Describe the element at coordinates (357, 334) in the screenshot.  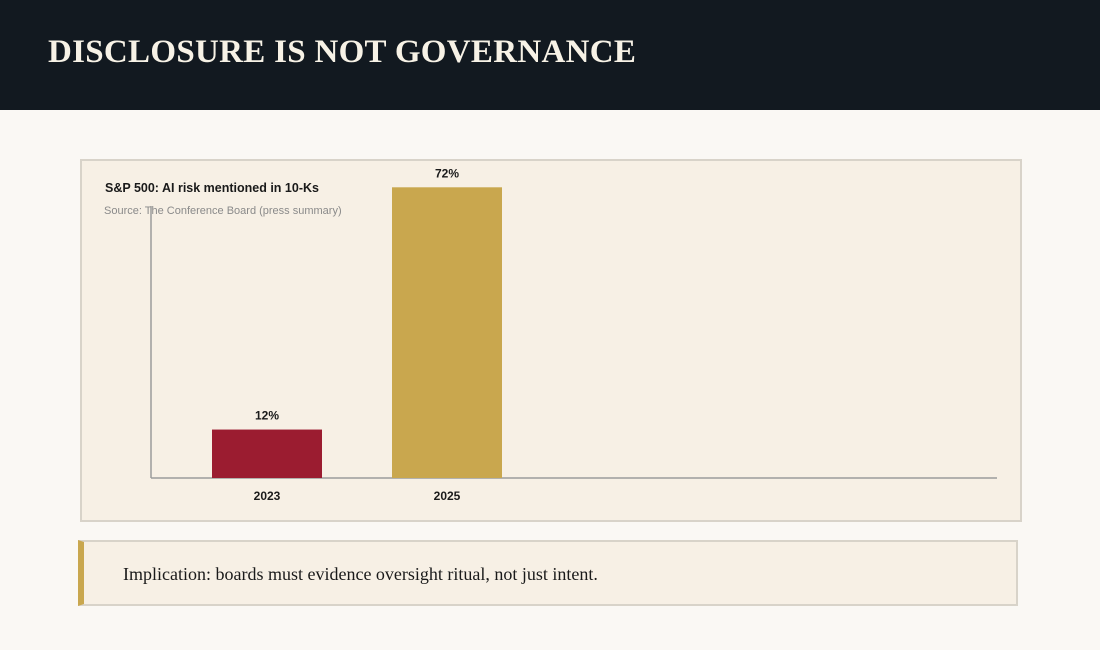
I see `bar-group: 12% 2023 72% 2025` at that location.